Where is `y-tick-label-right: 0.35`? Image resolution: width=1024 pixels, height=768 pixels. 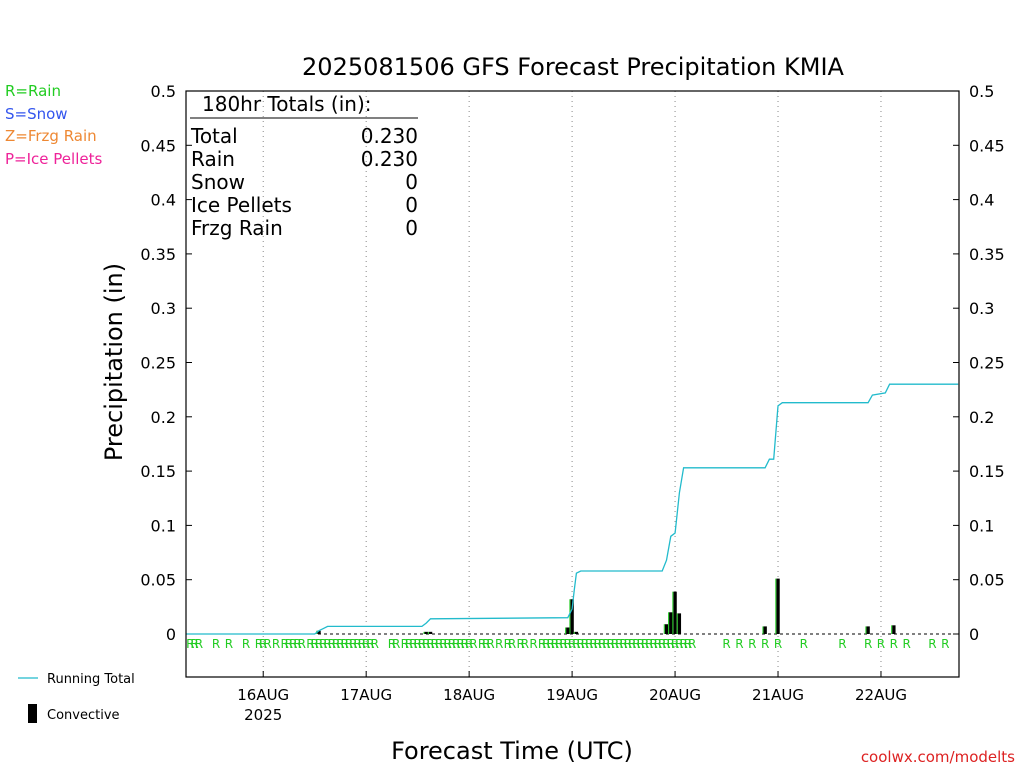
y-tick-label-right: 0.35 is located at coordinates (987, 254).